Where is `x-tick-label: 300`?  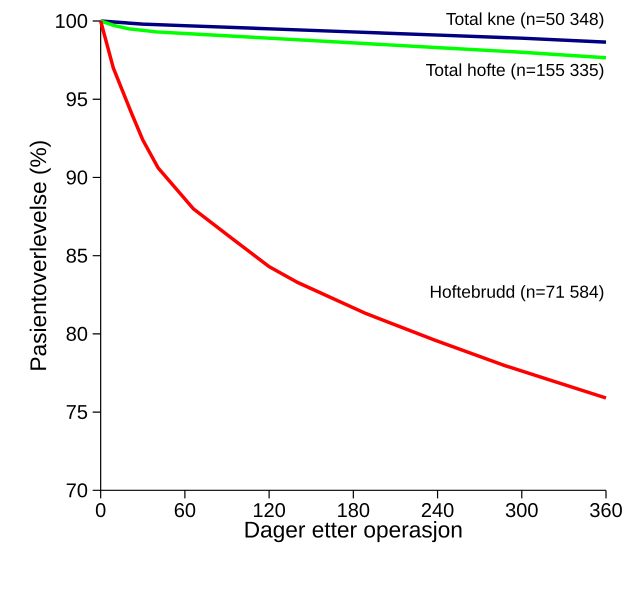 x-tick-label: 300 is located at coordinates (522, 510).